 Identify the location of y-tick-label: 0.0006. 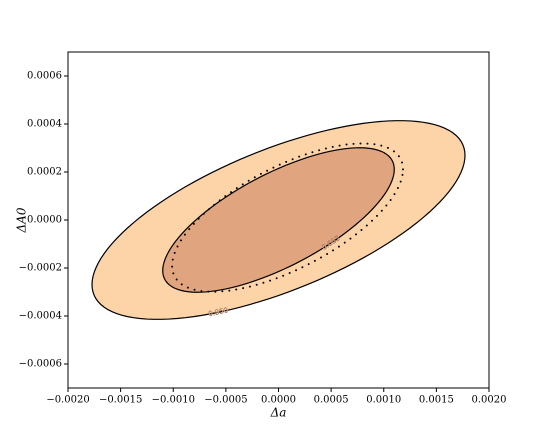
(44, 76).